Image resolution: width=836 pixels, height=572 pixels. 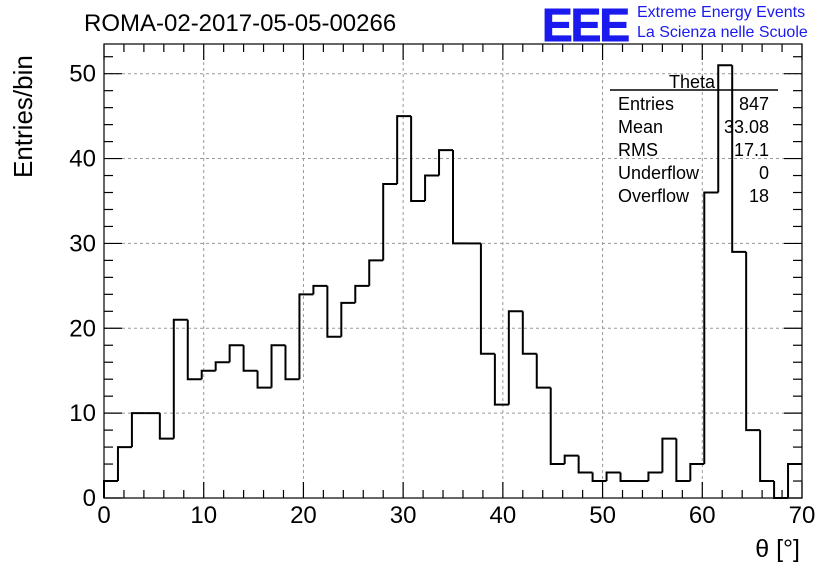 What do you see at coordinates (403, 515) in the screenshot?
I see `x-tick-label: 30` at bounding box center [403, 515].